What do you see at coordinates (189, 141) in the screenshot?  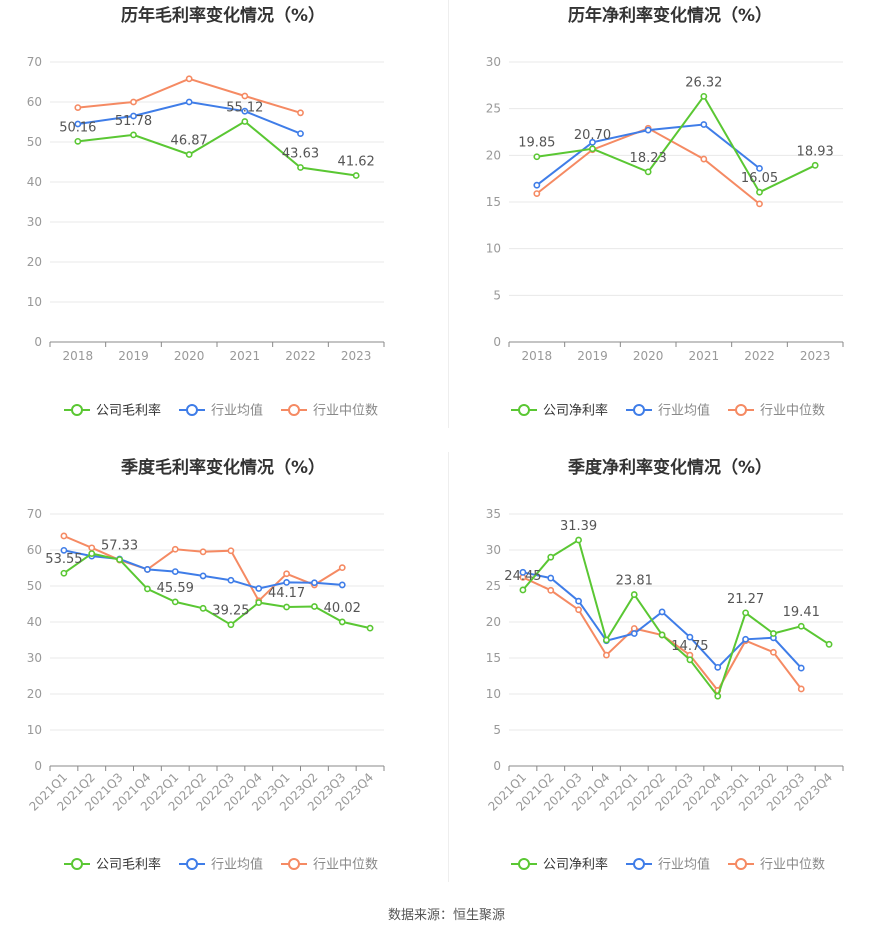 I see `data-label: 46.87` at bounding box center [189, 141].